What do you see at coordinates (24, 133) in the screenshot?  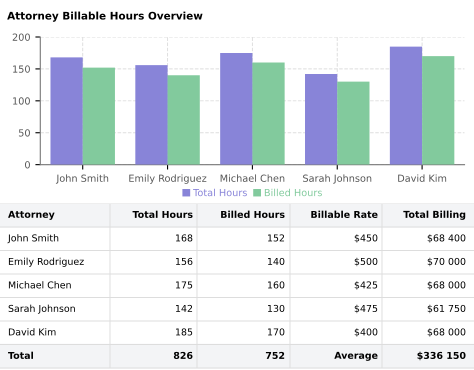 I see `y-tick-label: 50` at bounding box center [24, 133].